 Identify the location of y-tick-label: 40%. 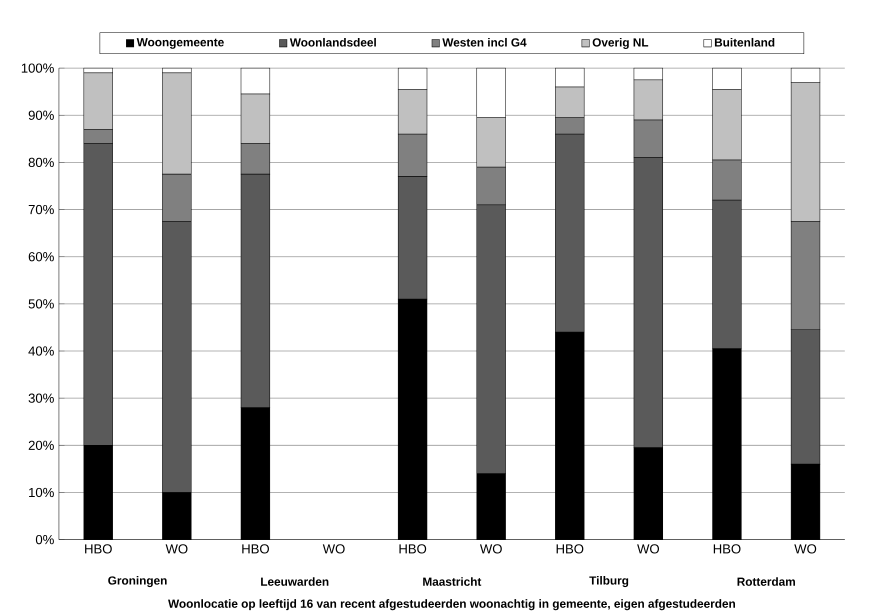
(41, 351).